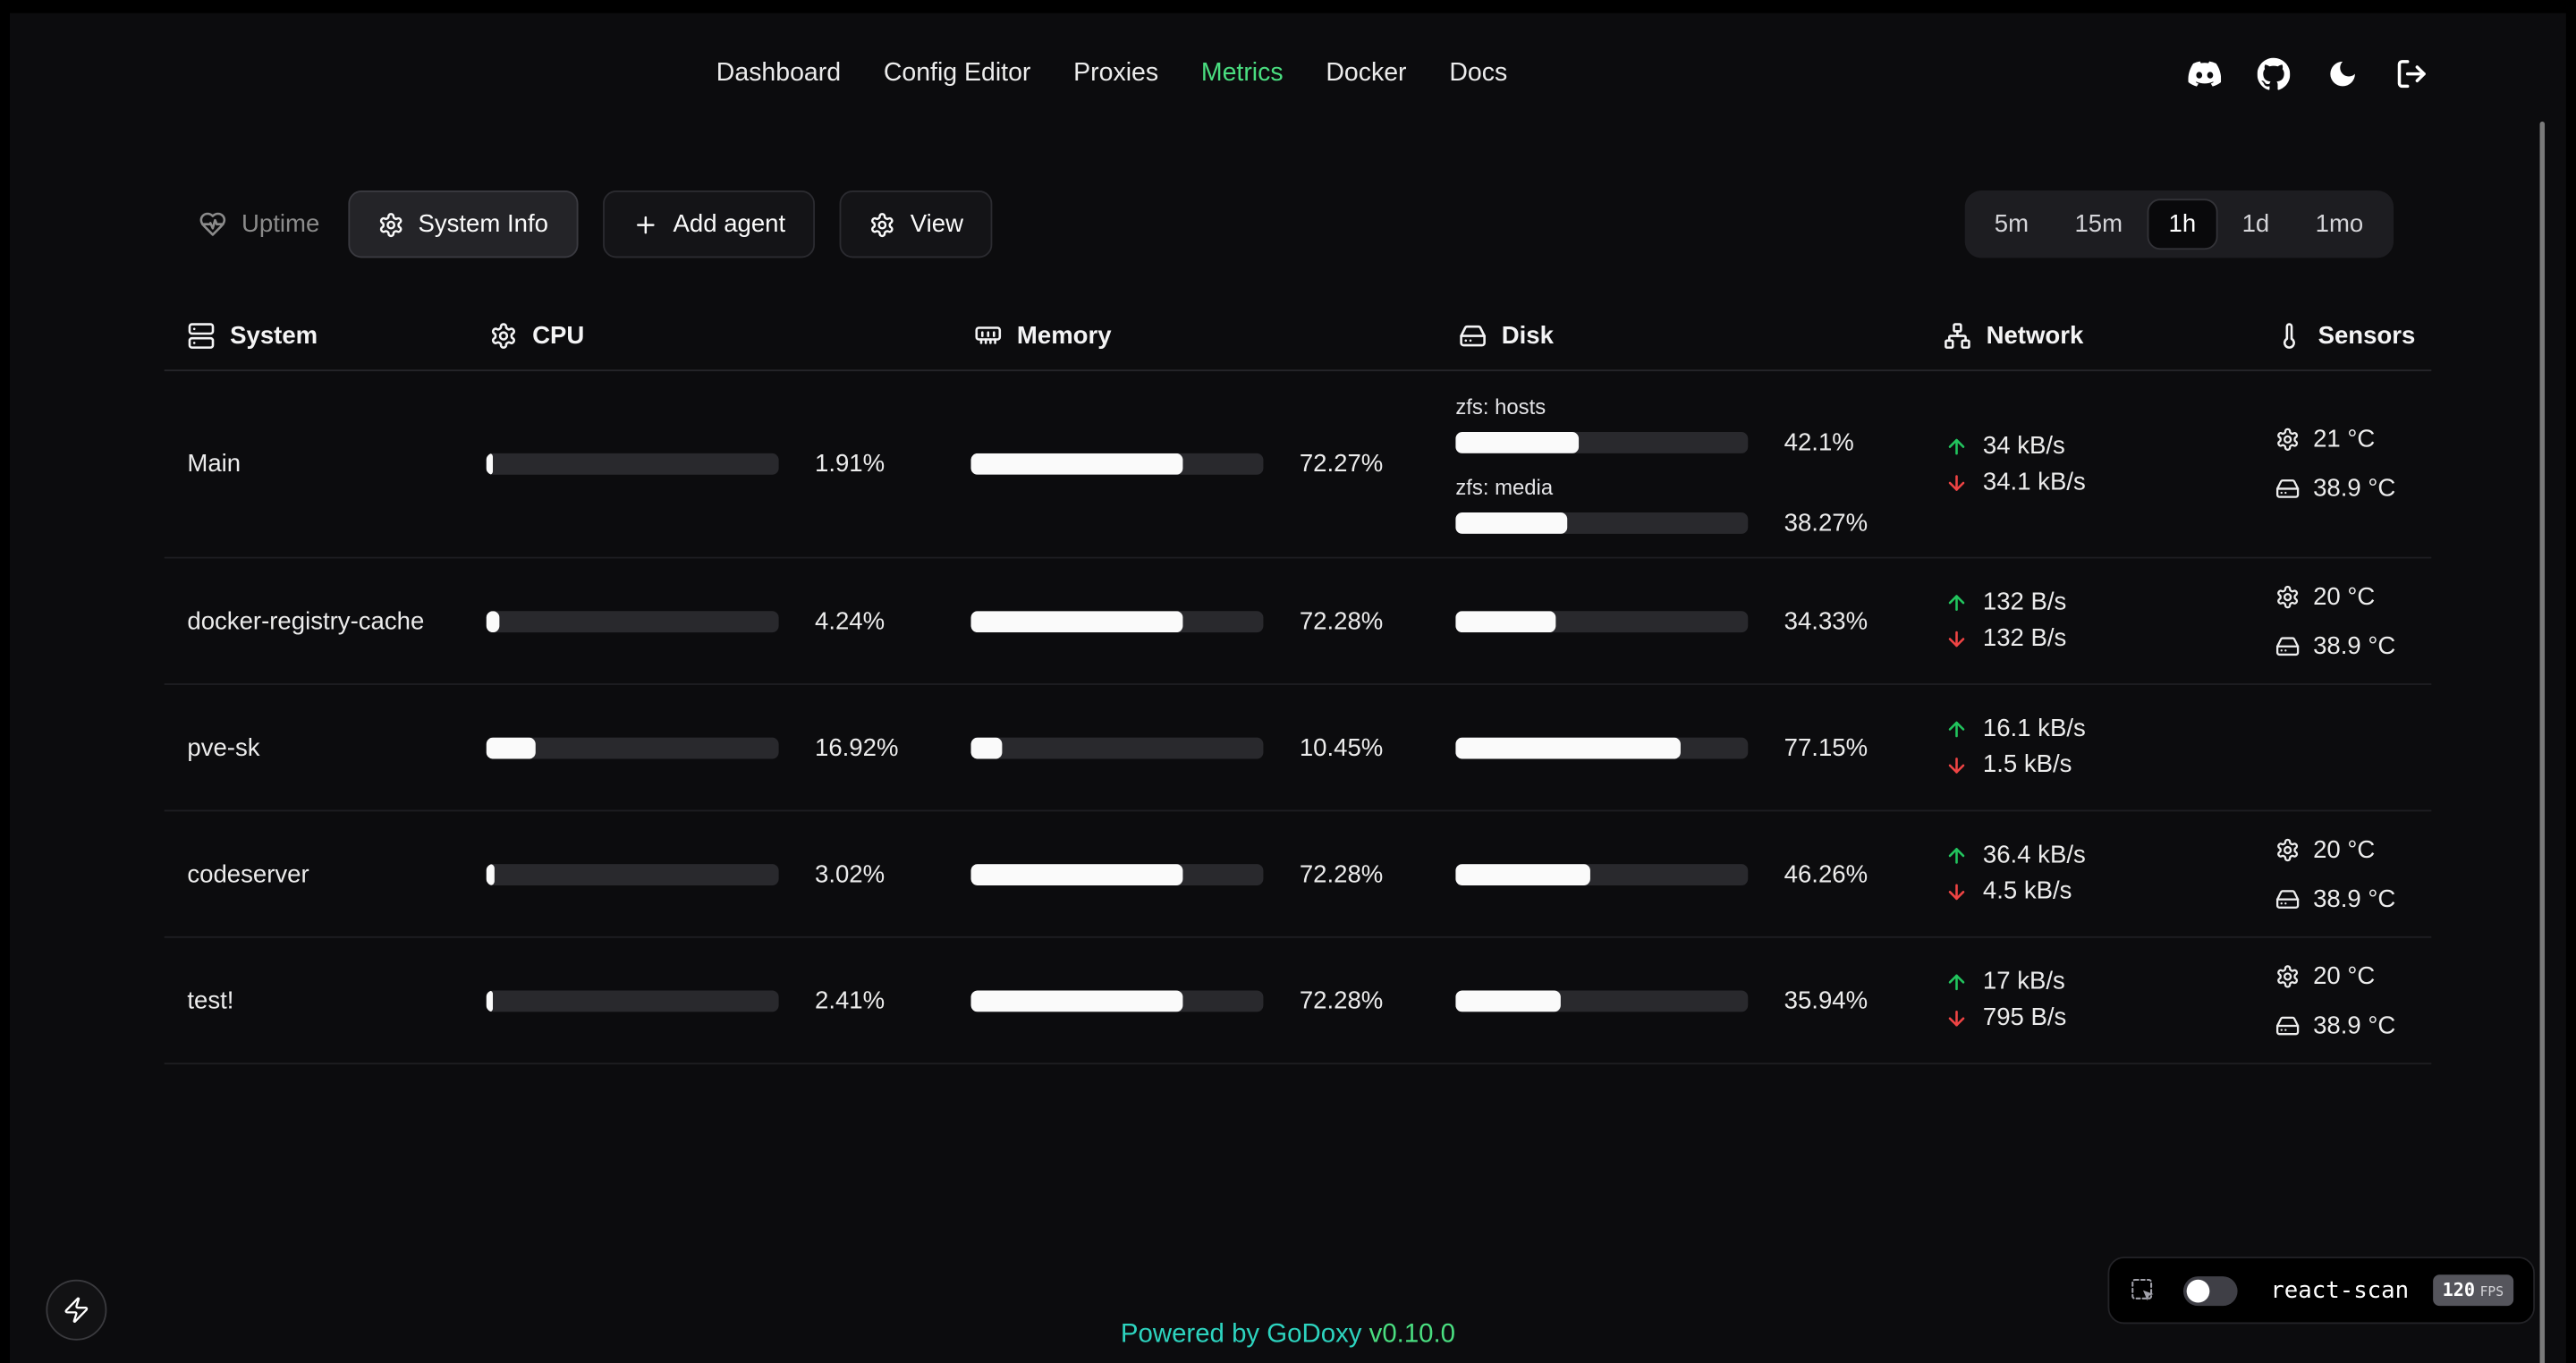 The width and height of the screenshot is (2576, 1363). Describe the element at coordinates (728, 464) in the screenshot. I see `cpu-cell: 1.91%` at that location.